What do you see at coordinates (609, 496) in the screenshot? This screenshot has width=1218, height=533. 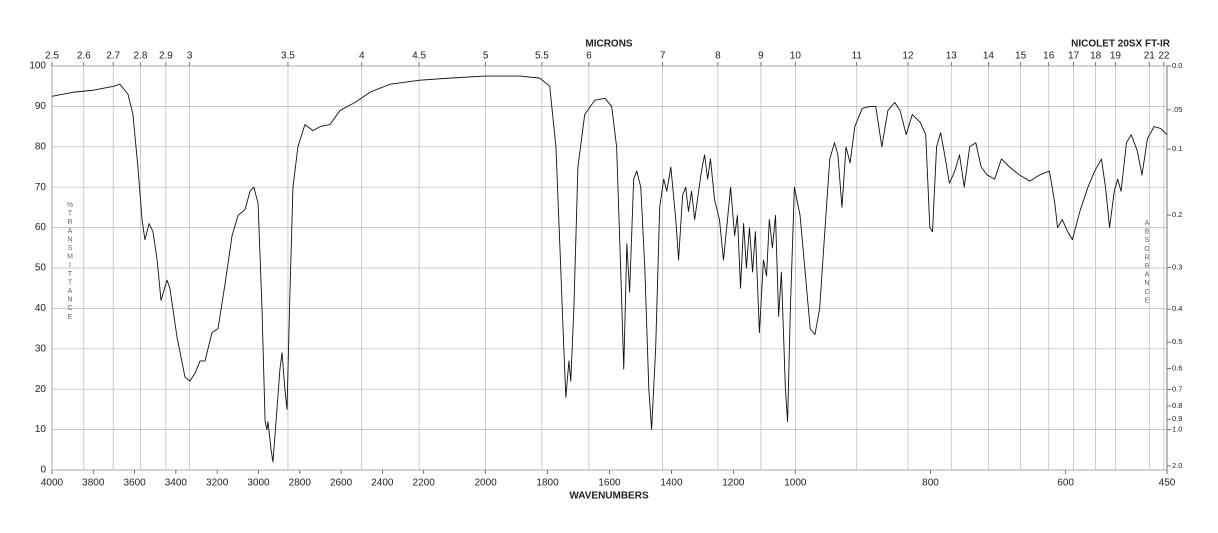 I see `x-axis-title: WAVENUMBERS` at bounding box center [609, 496].